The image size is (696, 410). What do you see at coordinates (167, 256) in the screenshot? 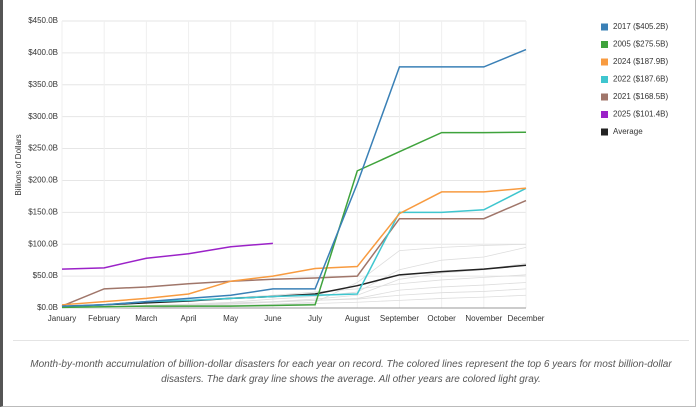
I see `series-line` at bounding box center [167, 256].